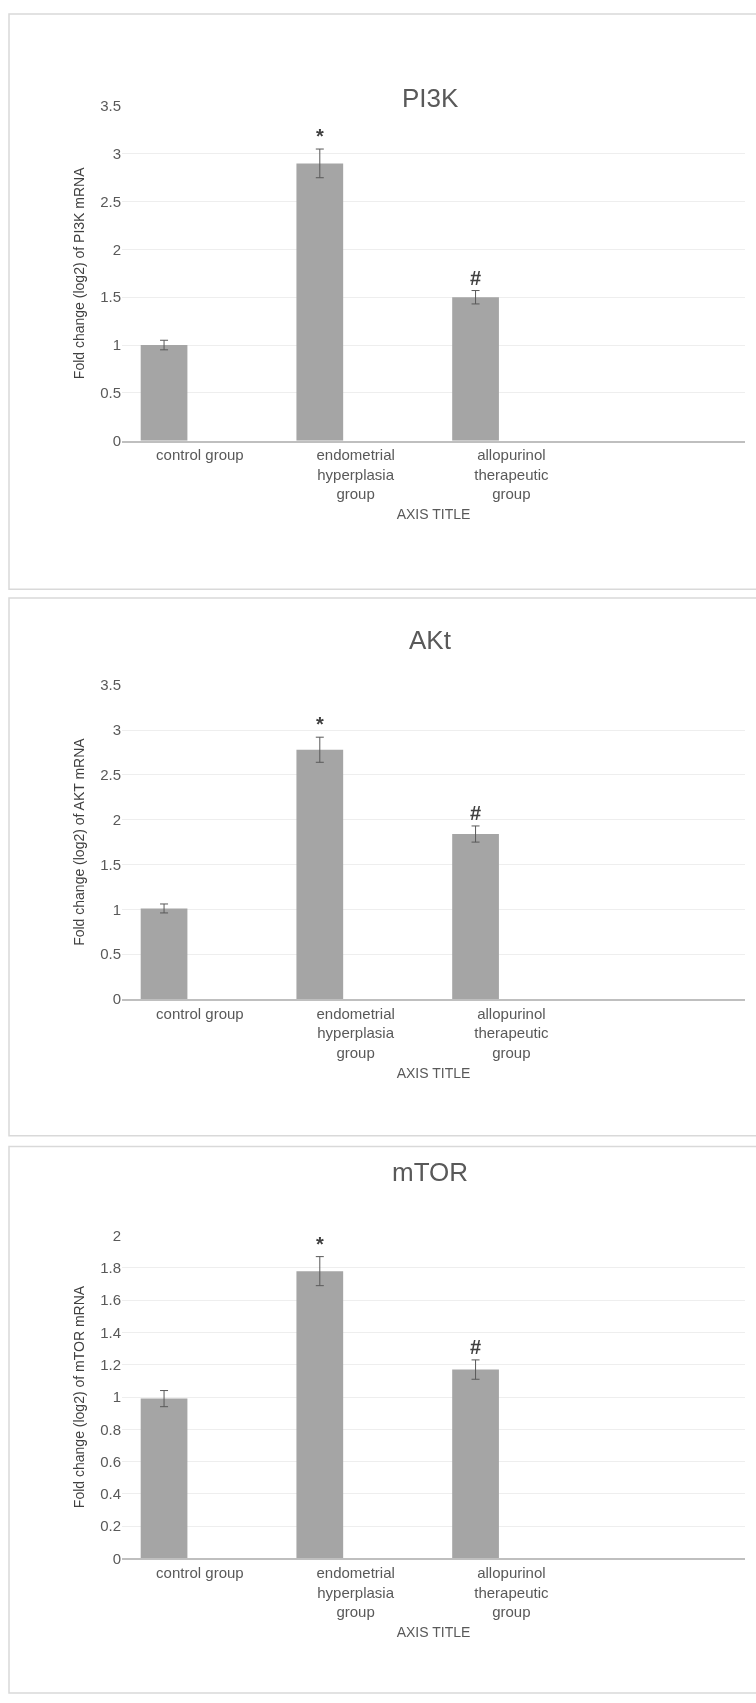 The width and height of the screenshot is (756, 1703). Describe the element at coordinates (110, 1364) in the screenshot. I see `y-tick-label: 1.2` at that location.